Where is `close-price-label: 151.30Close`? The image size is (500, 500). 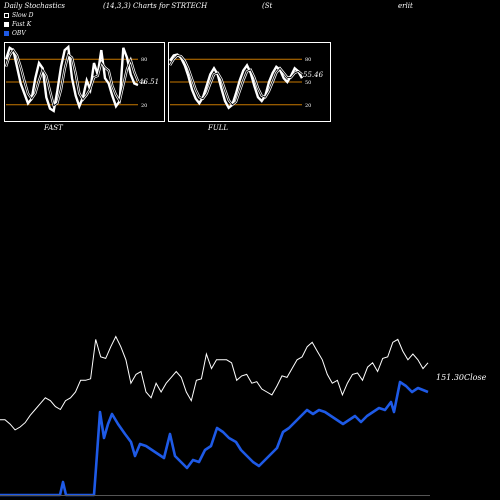
close-price-label: 151.30Close is located at coordinates (461, 377).